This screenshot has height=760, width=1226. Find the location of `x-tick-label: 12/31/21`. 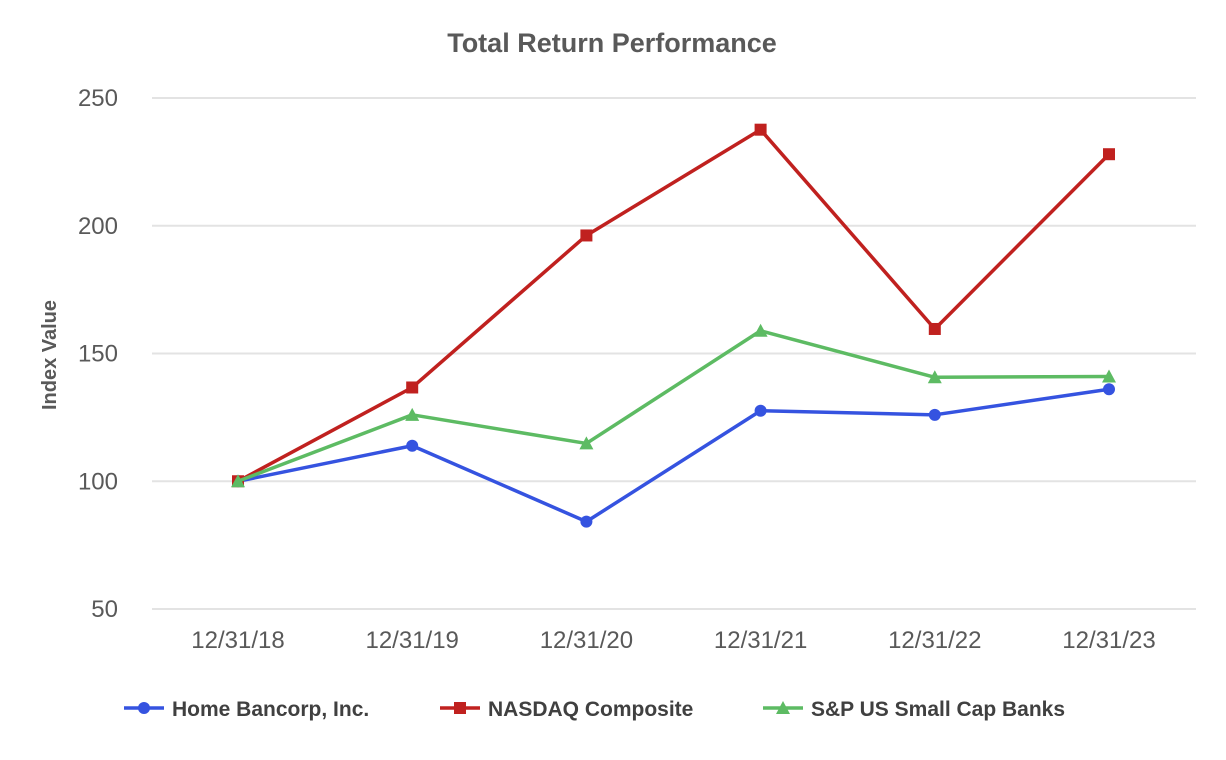

x-tick-label: 12/31/21 is located at coordinates (760, 640).